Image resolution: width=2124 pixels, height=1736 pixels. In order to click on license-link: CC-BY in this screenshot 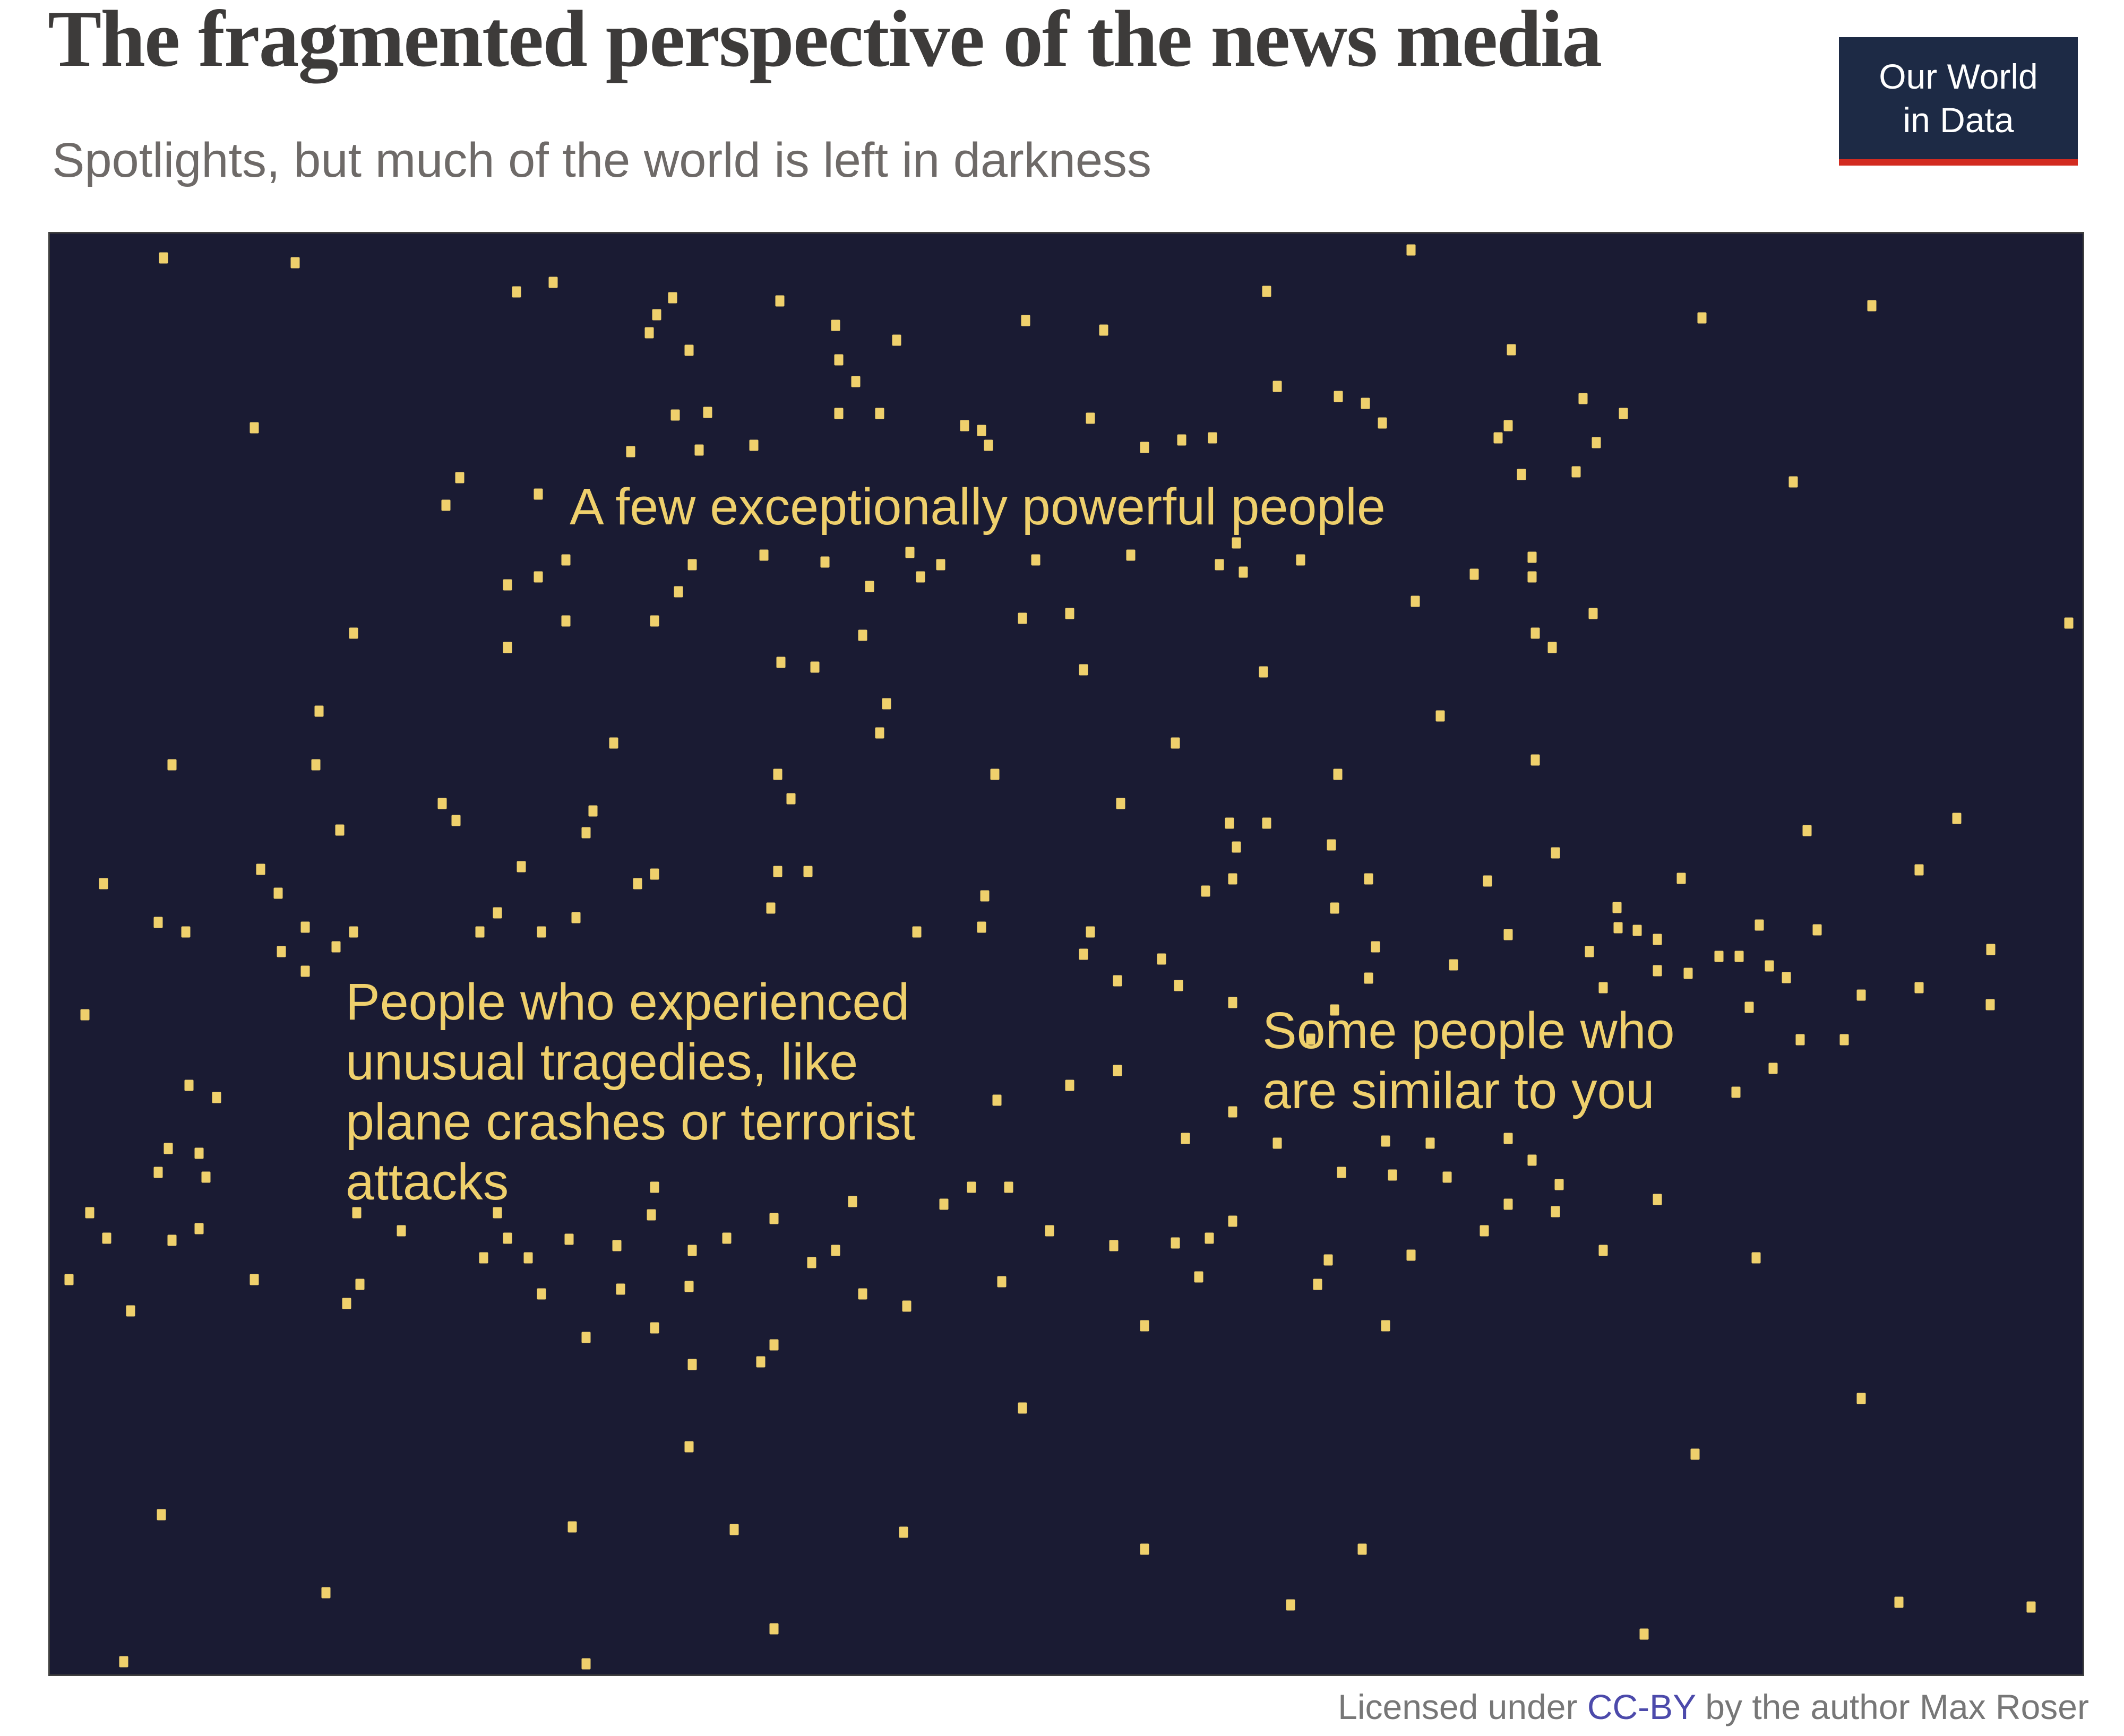, I will do `click(1641, 1706)`.